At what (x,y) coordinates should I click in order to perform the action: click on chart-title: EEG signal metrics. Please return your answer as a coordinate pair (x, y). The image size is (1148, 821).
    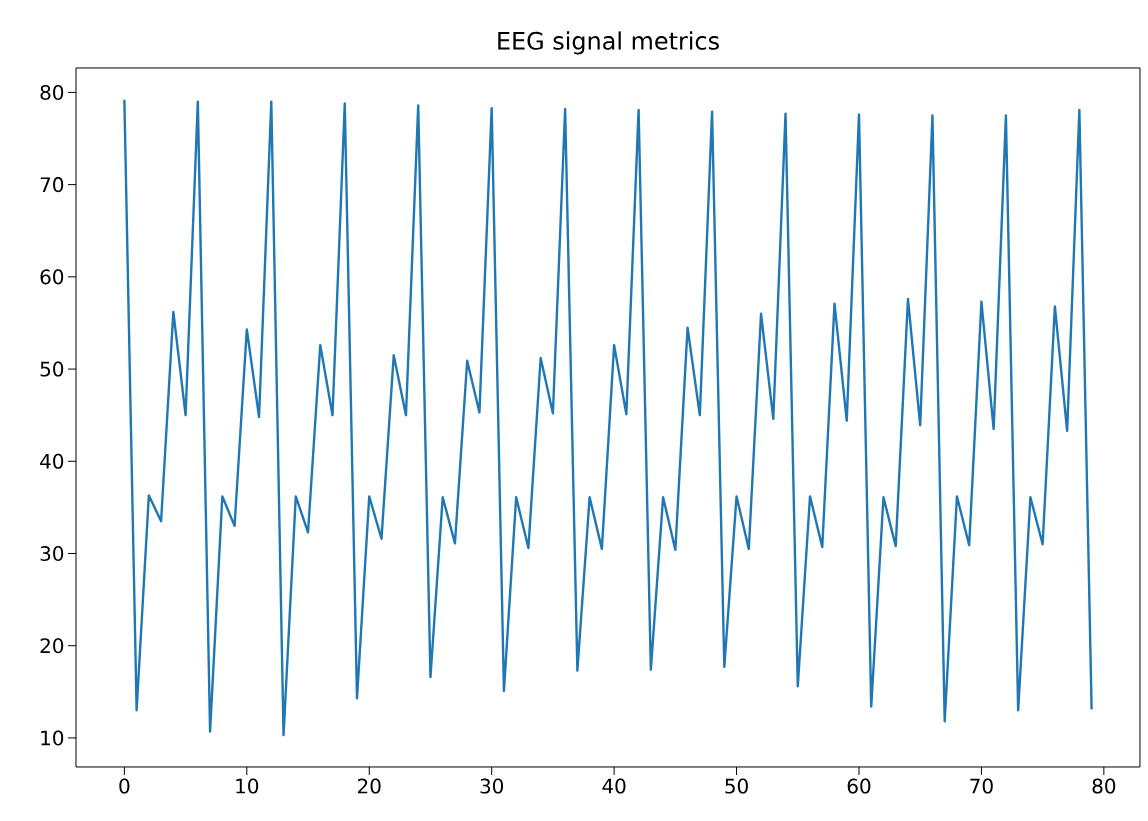
    Looking at the image, I should click on (608, 43).